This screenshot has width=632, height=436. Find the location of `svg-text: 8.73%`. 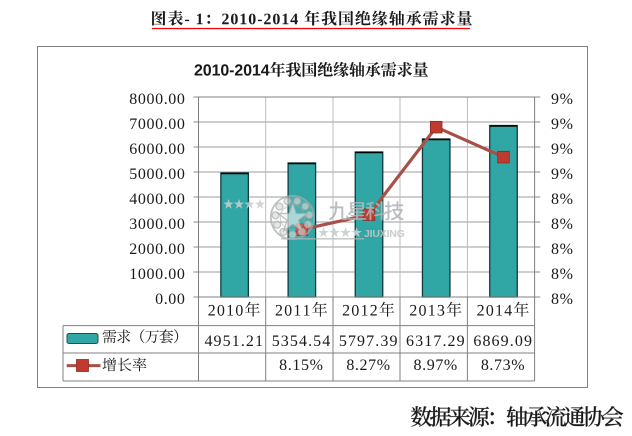

svg-text: 8.73% is located at coordinates (503, 365).